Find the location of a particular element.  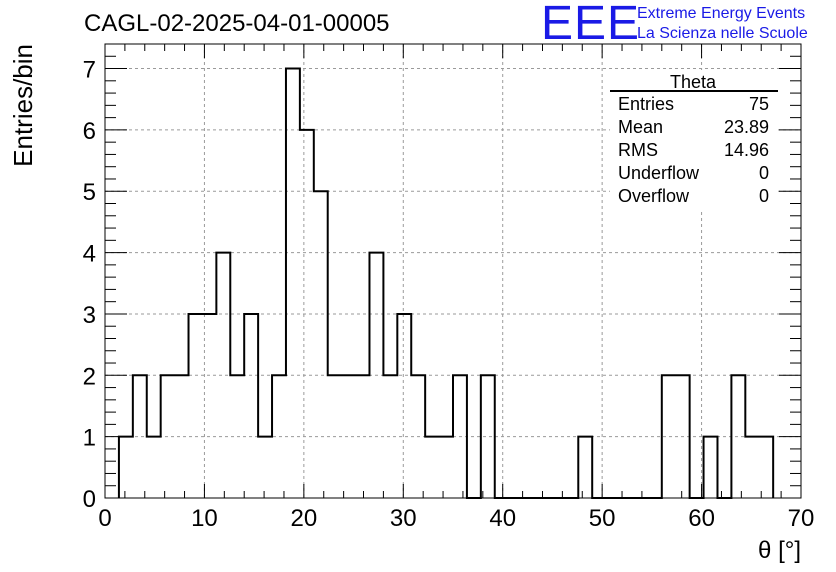

stats-box-bg is located at coordinates (694, 140).